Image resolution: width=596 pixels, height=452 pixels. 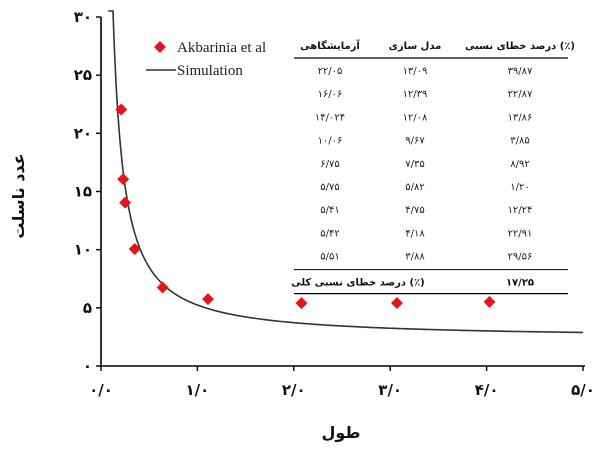 I want to click on table-header-cell: مدل سازی, so click(x=415, y=46).